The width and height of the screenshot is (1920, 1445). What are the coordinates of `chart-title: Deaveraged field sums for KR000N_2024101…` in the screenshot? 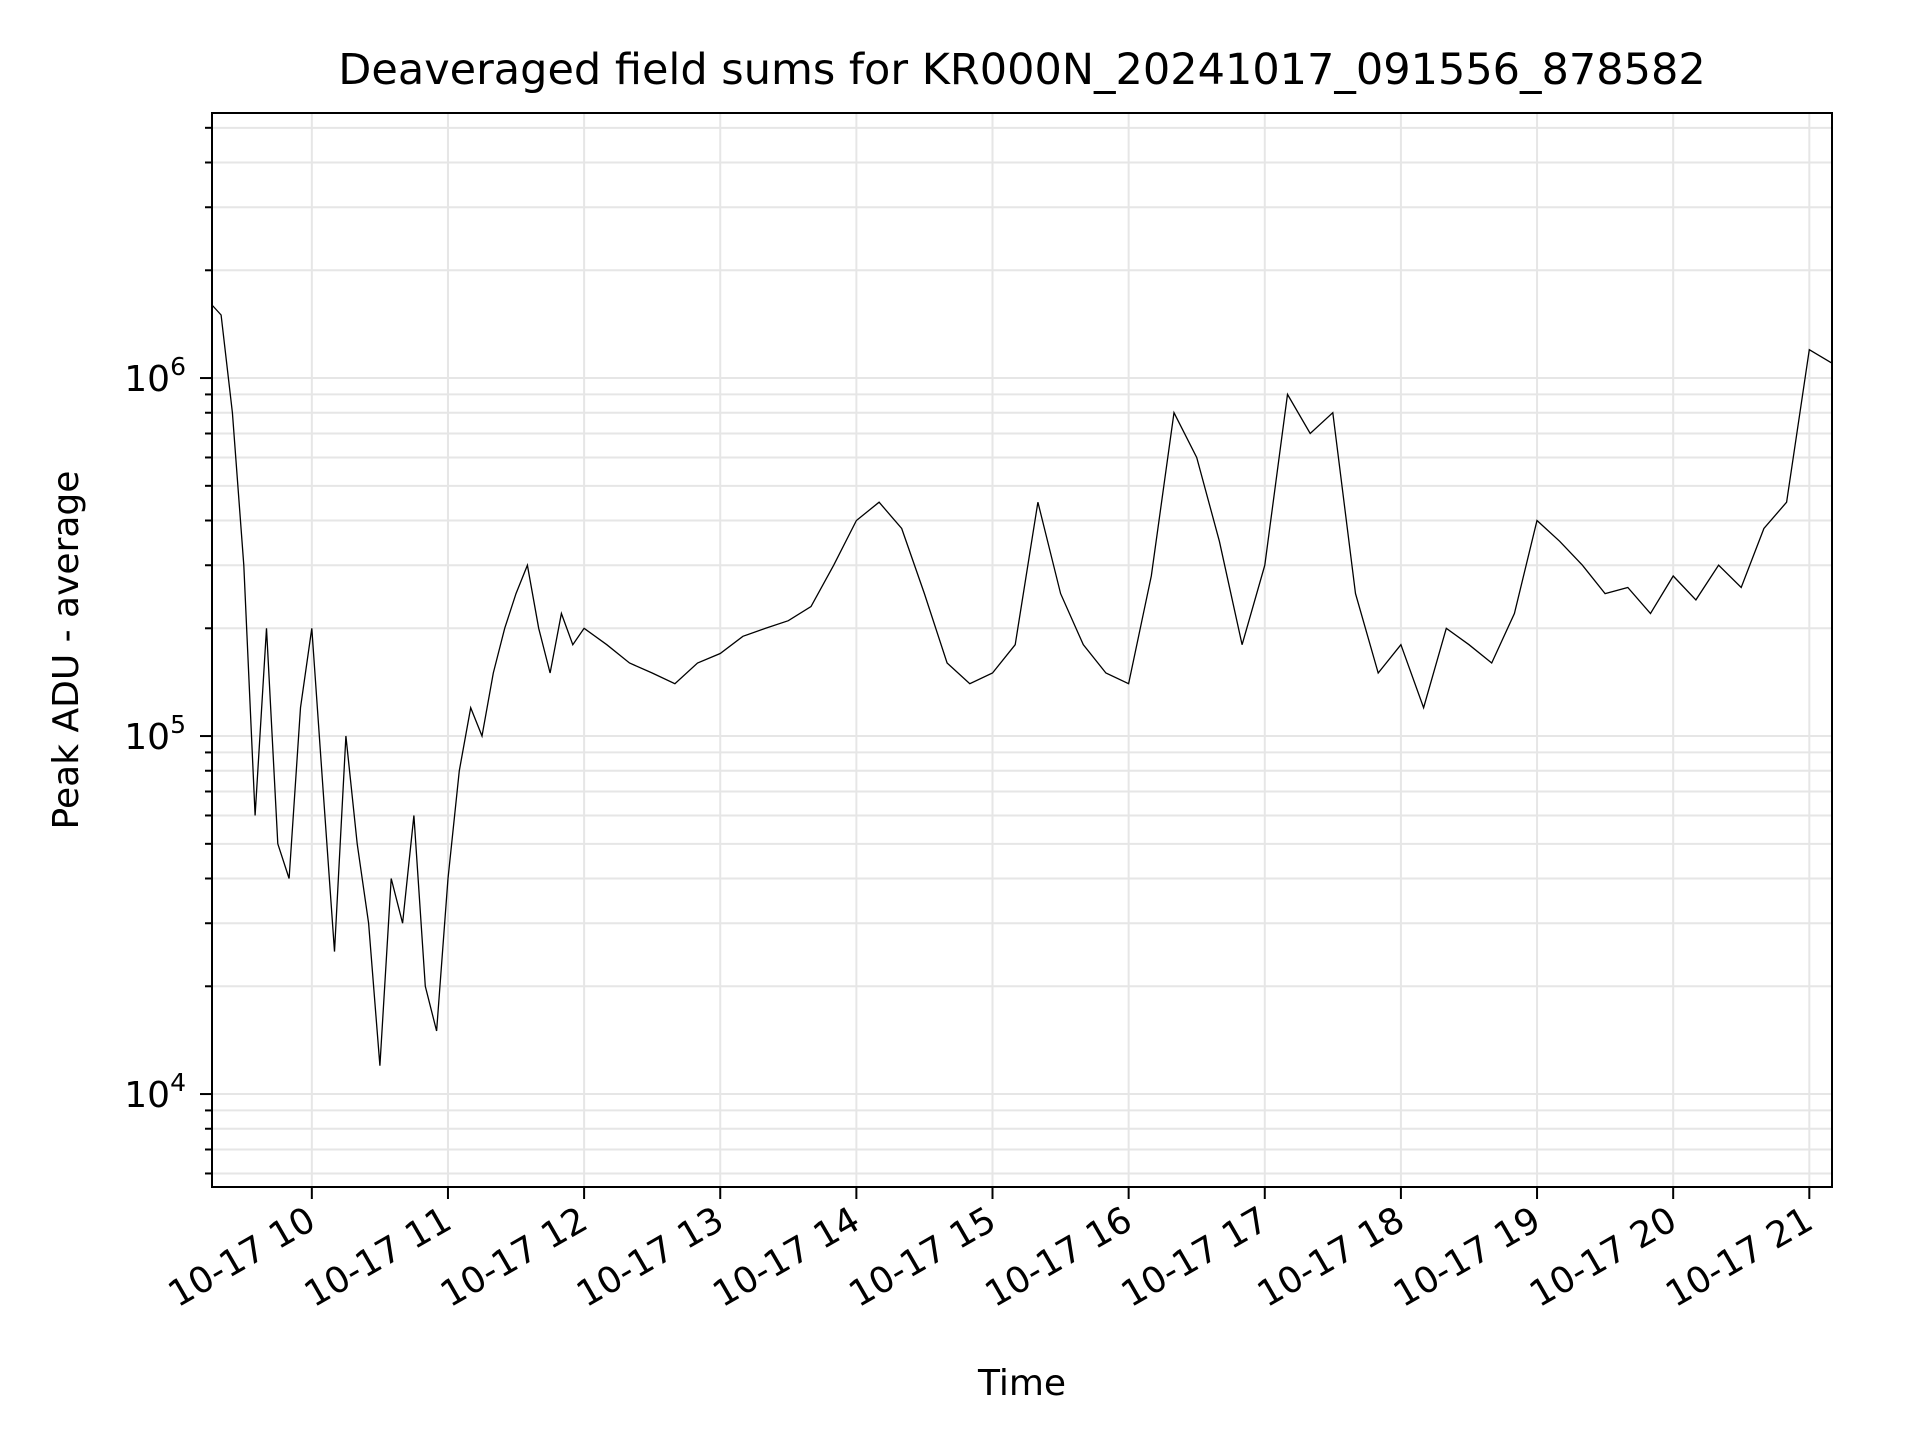 It's located at (1021, 70).